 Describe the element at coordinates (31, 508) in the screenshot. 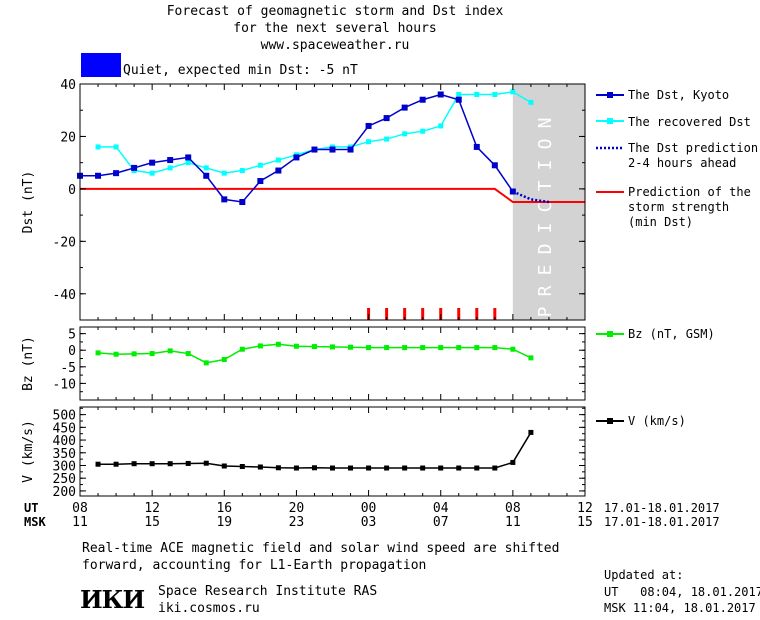

I see `ut-row-label: UT` at that location.